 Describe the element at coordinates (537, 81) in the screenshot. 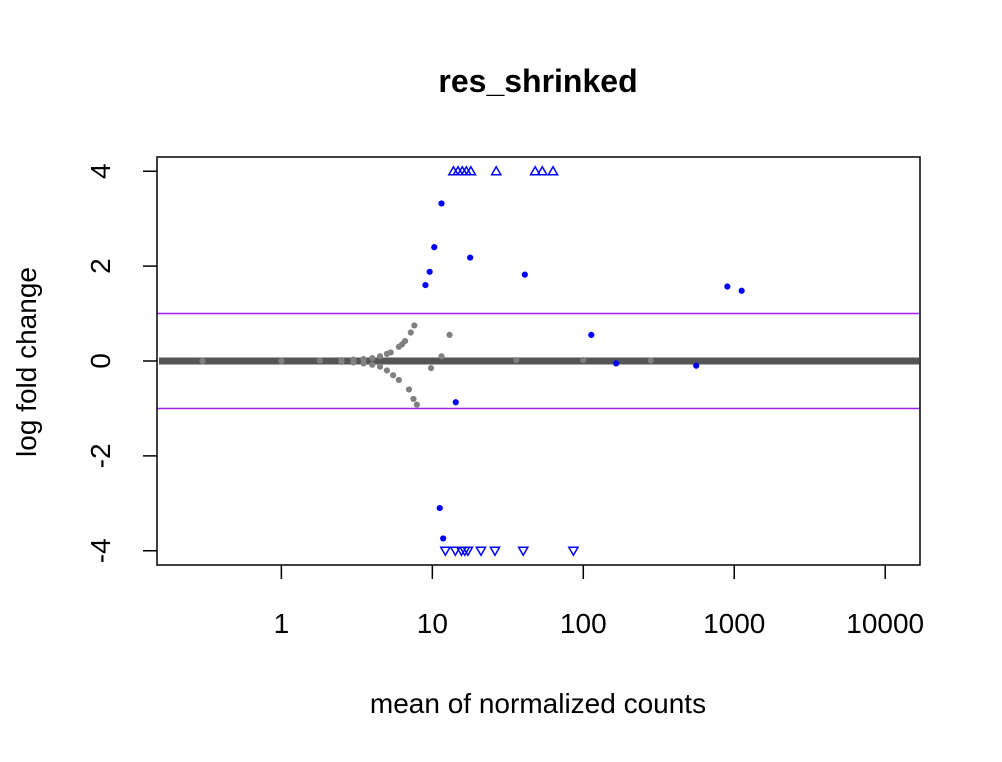

I see `chart-title: res_shrinked` at that location.